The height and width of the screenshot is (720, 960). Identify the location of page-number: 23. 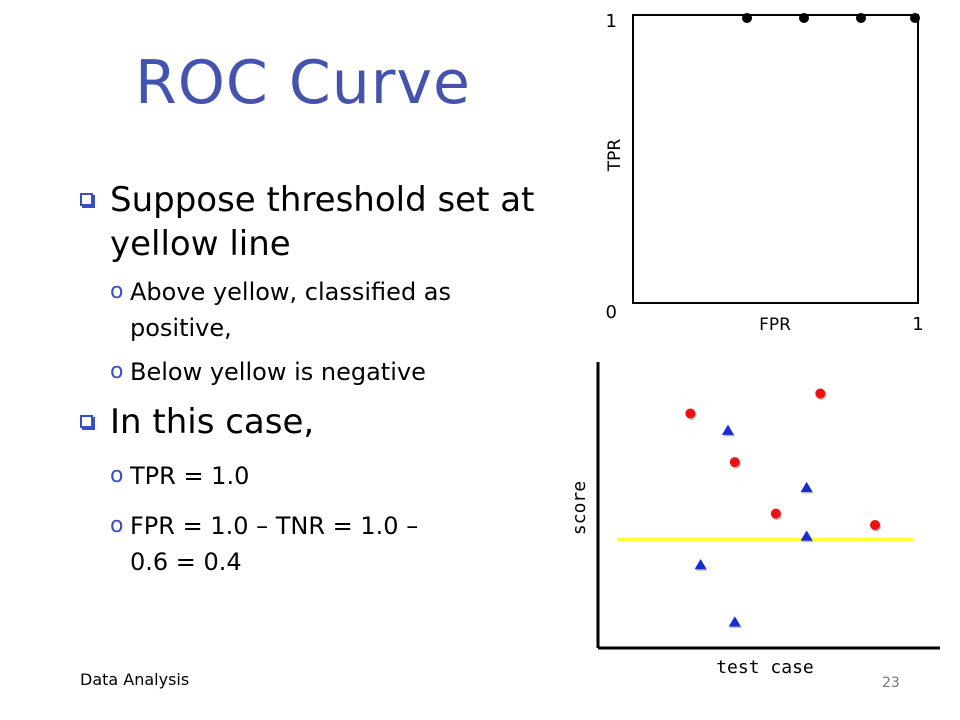
(891, 683).